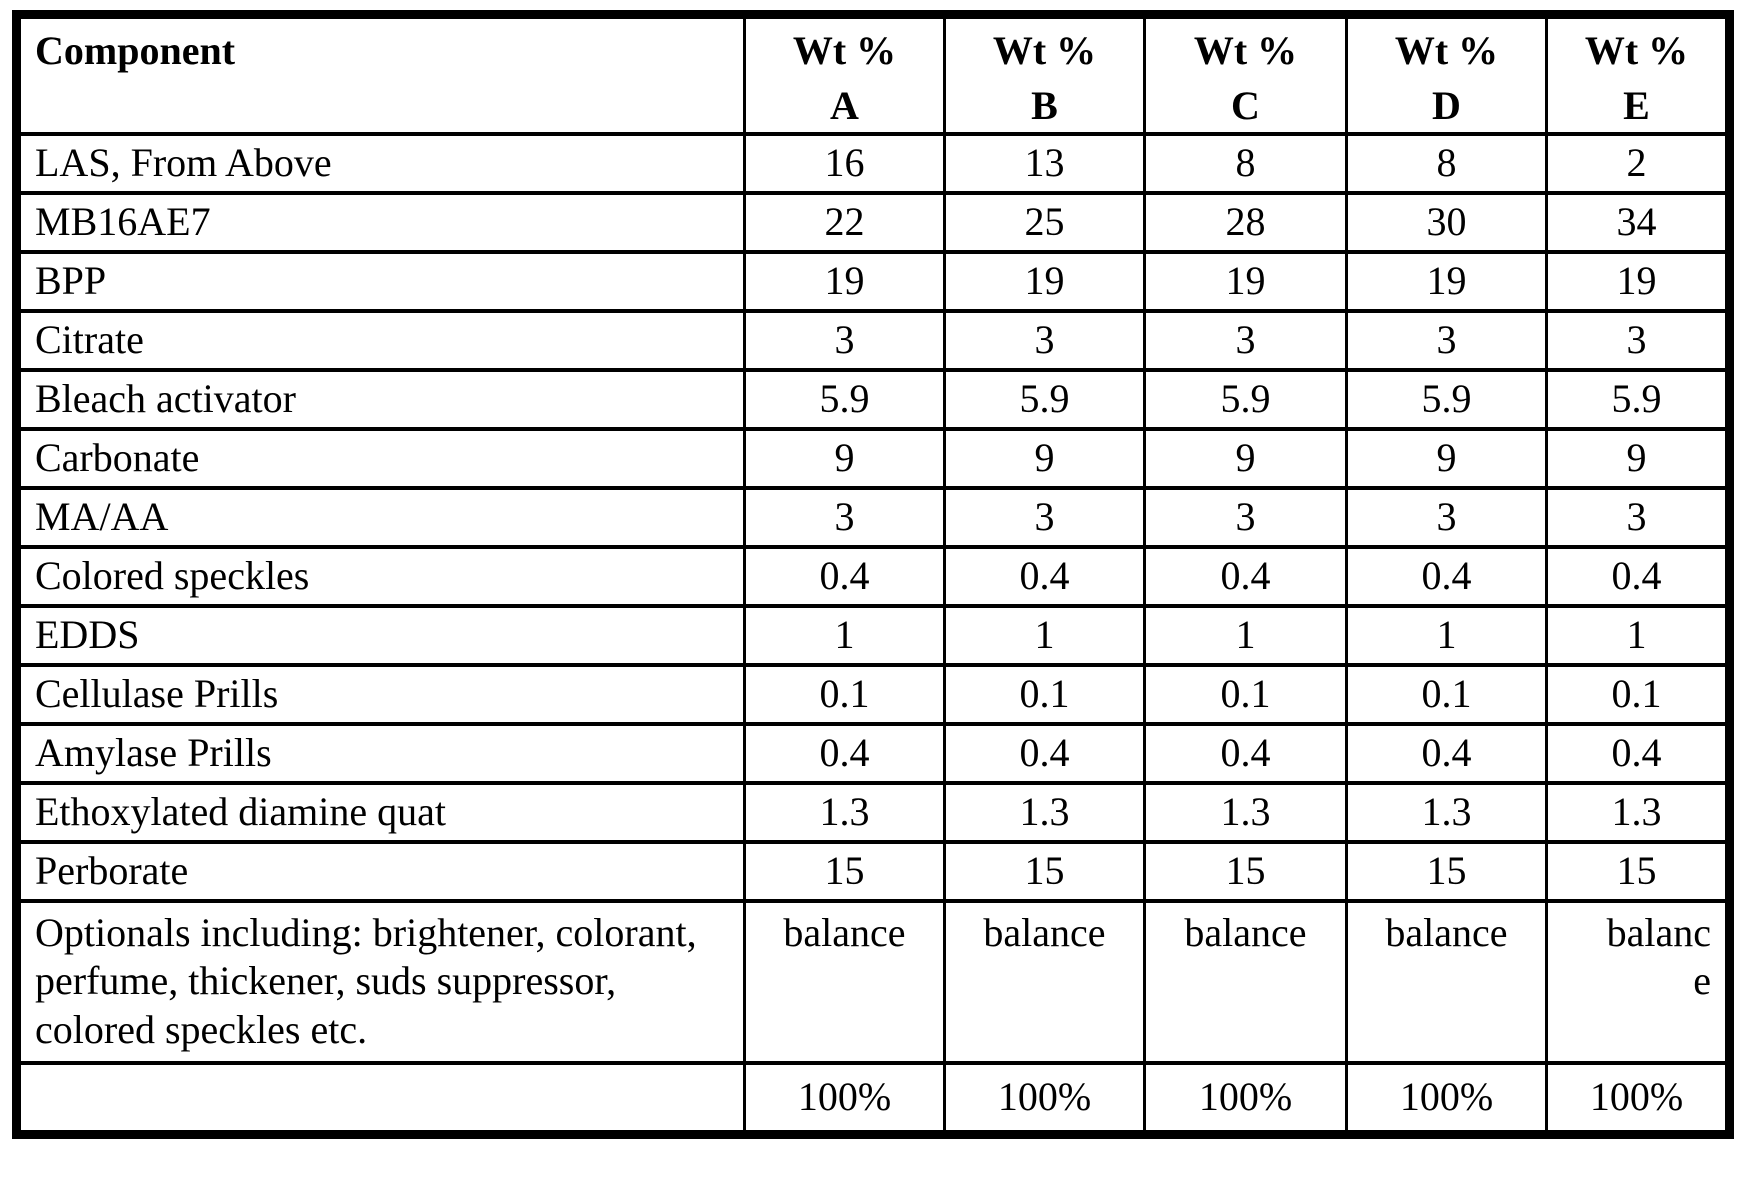 This screenshot has width=1756, height=1191. What do you see at coordinates (844, 163) in the screenshot?
I see `value-cell: 16` at bounding box center [844, 163].